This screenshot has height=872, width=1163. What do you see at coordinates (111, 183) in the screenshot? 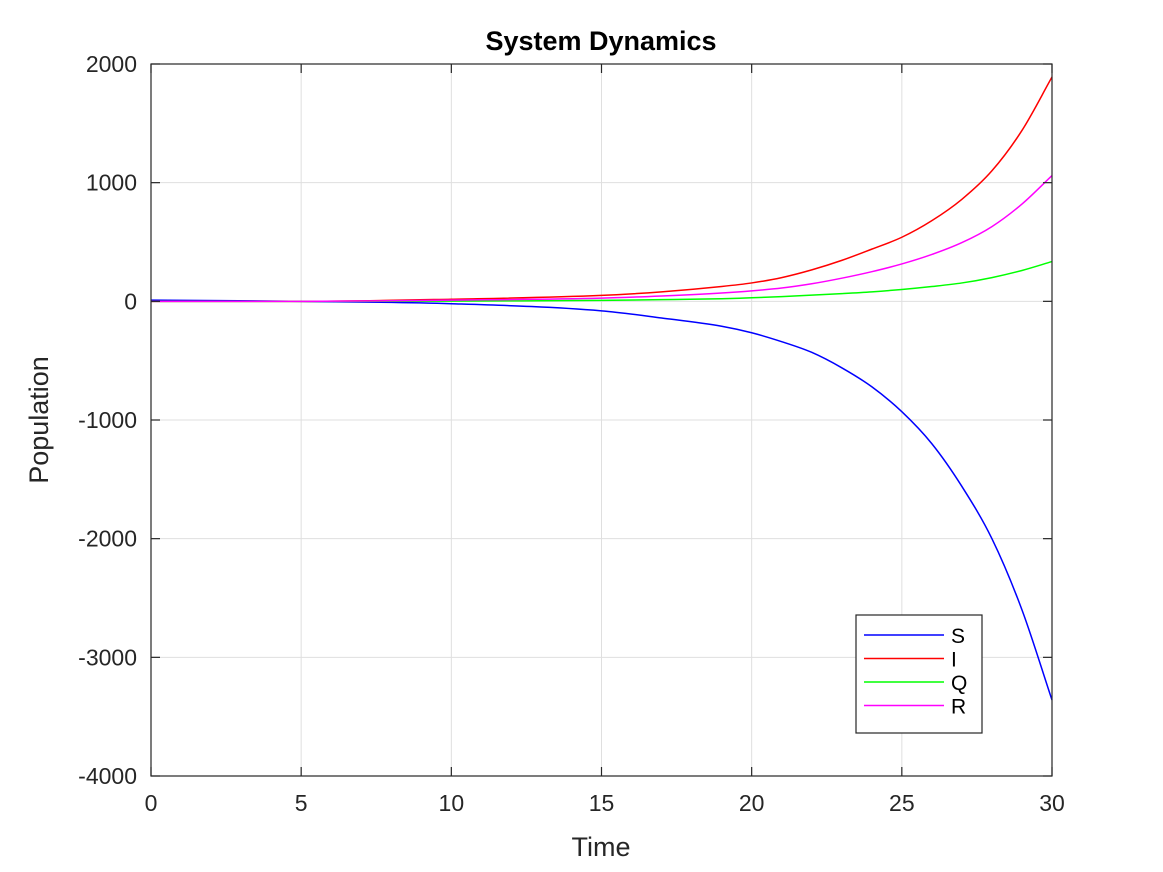
I see `y-tick-label: 1000` at bounding box center [111, 183].